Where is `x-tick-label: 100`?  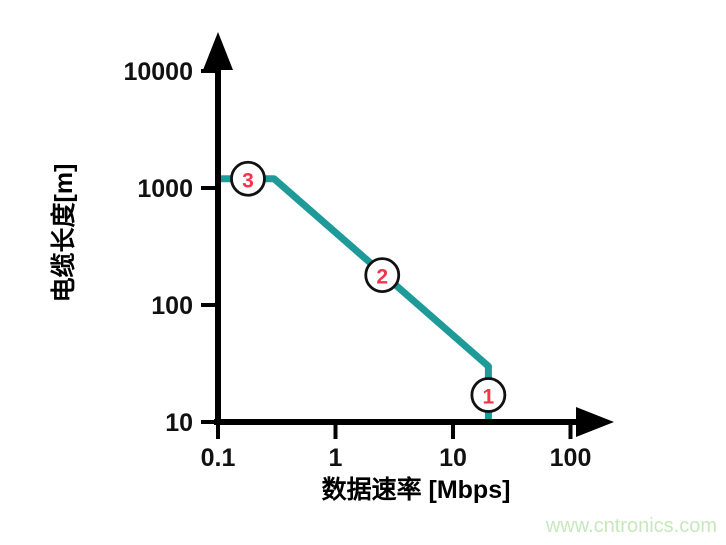
x-tick-label: 100 is located at coordinates (571, 458).